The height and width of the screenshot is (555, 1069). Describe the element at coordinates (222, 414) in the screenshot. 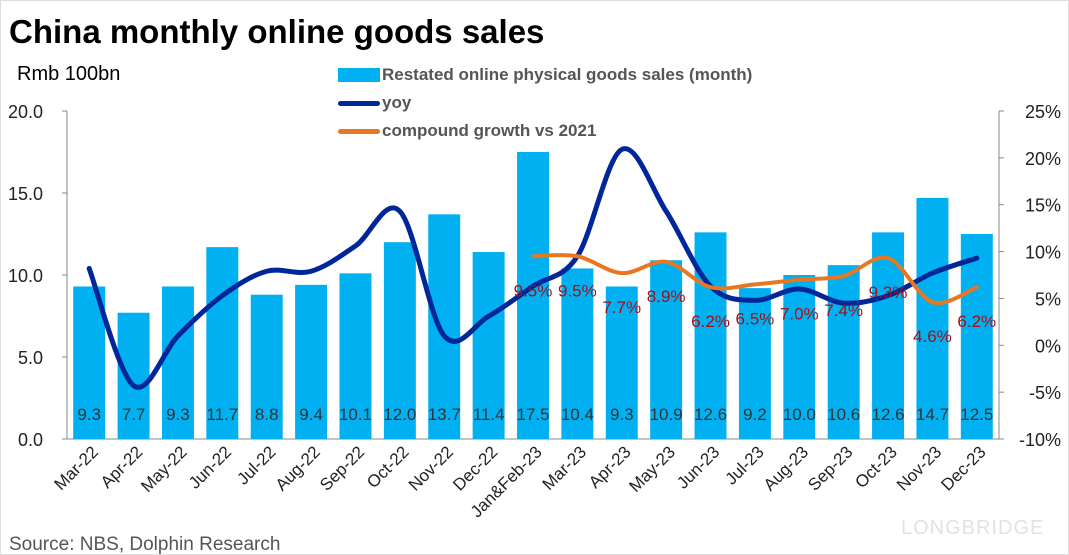

I see `bar-label: 11.7` at that location.